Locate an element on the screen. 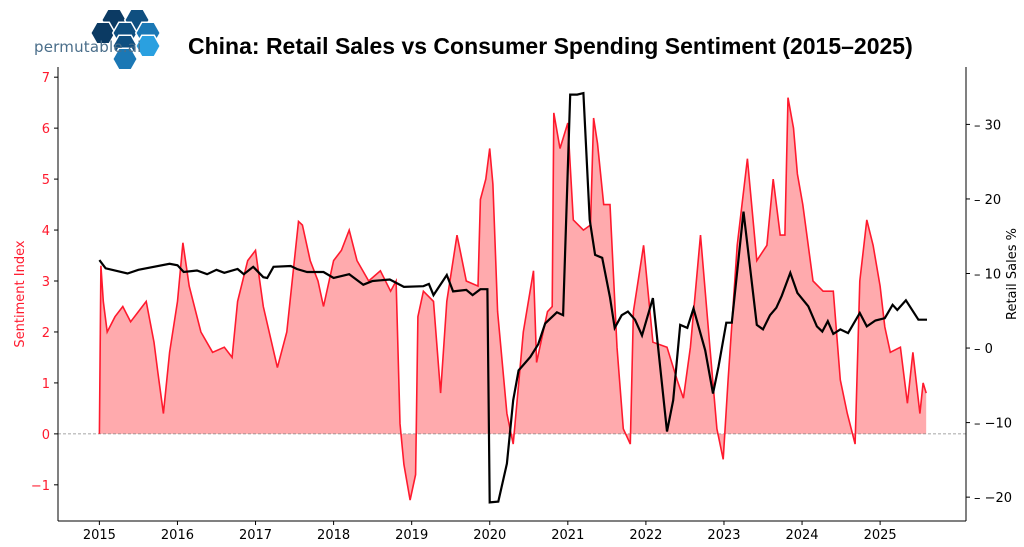  right-tick-label: – −10 is located at coordinates (993, 424).